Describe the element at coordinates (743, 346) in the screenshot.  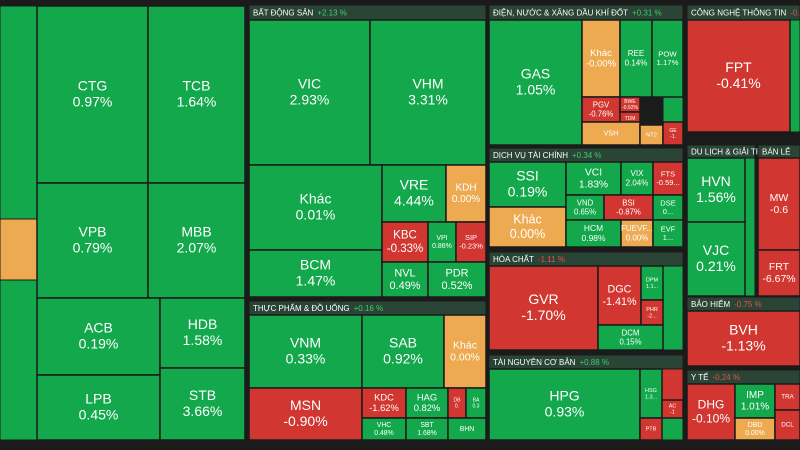
I see `tile-change: -1.13%` at that location.